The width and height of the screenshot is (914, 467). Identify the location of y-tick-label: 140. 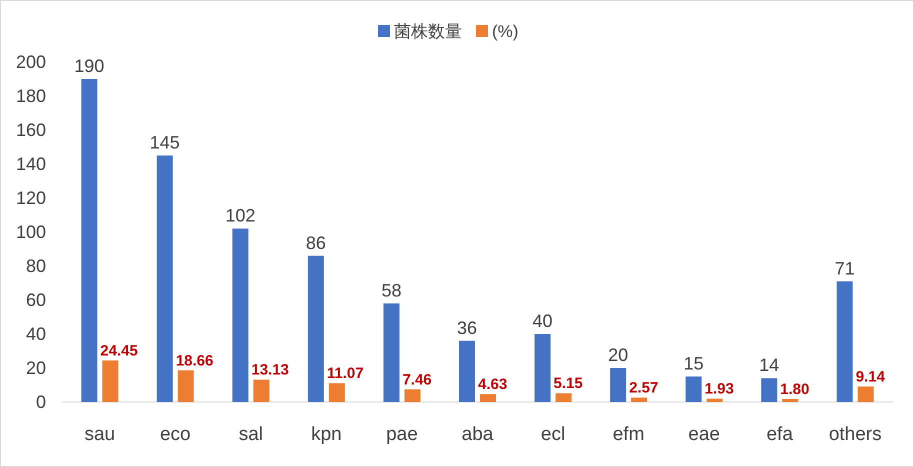
(31, 164).